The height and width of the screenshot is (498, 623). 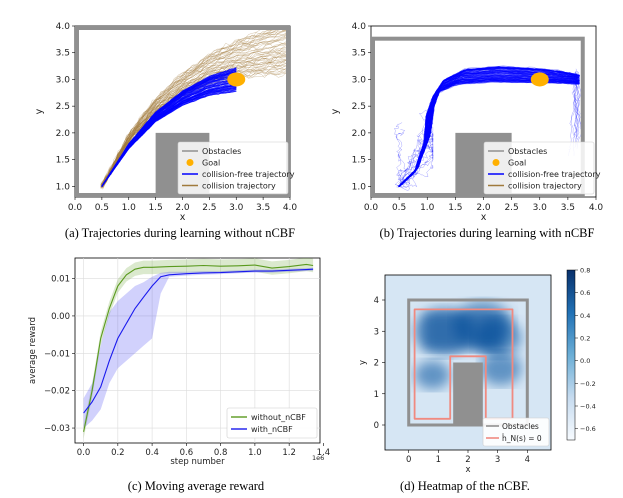 I want to click on colorbar-tick-label: −0.2, so click(x=588, y=384).